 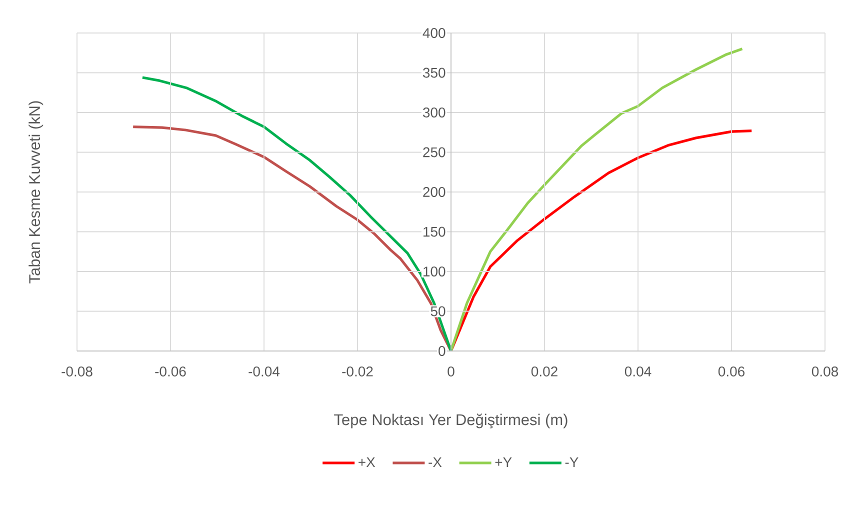 What do you see at coordinates (825, 371) in the screenshot?
I see `x-tick-label: 0.08` at bounding box center [825, 371].